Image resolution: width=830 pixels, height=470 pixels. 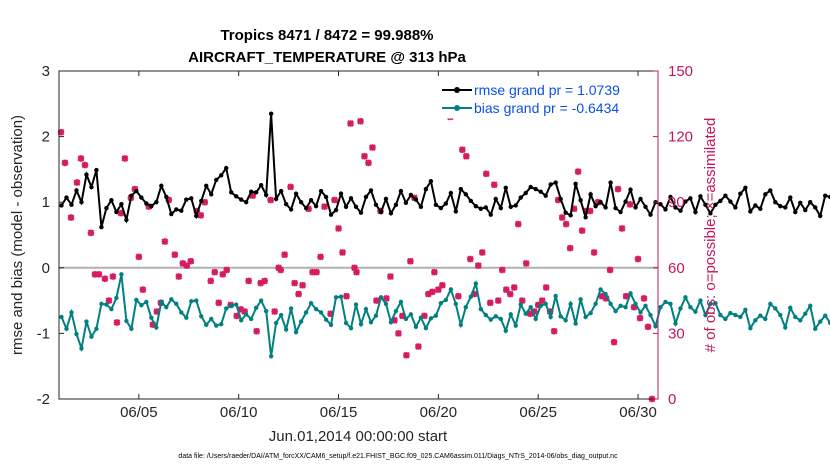 I want to click on y-axis-left-label: rmse and bias (model - observation), so click(x=17, y=235).